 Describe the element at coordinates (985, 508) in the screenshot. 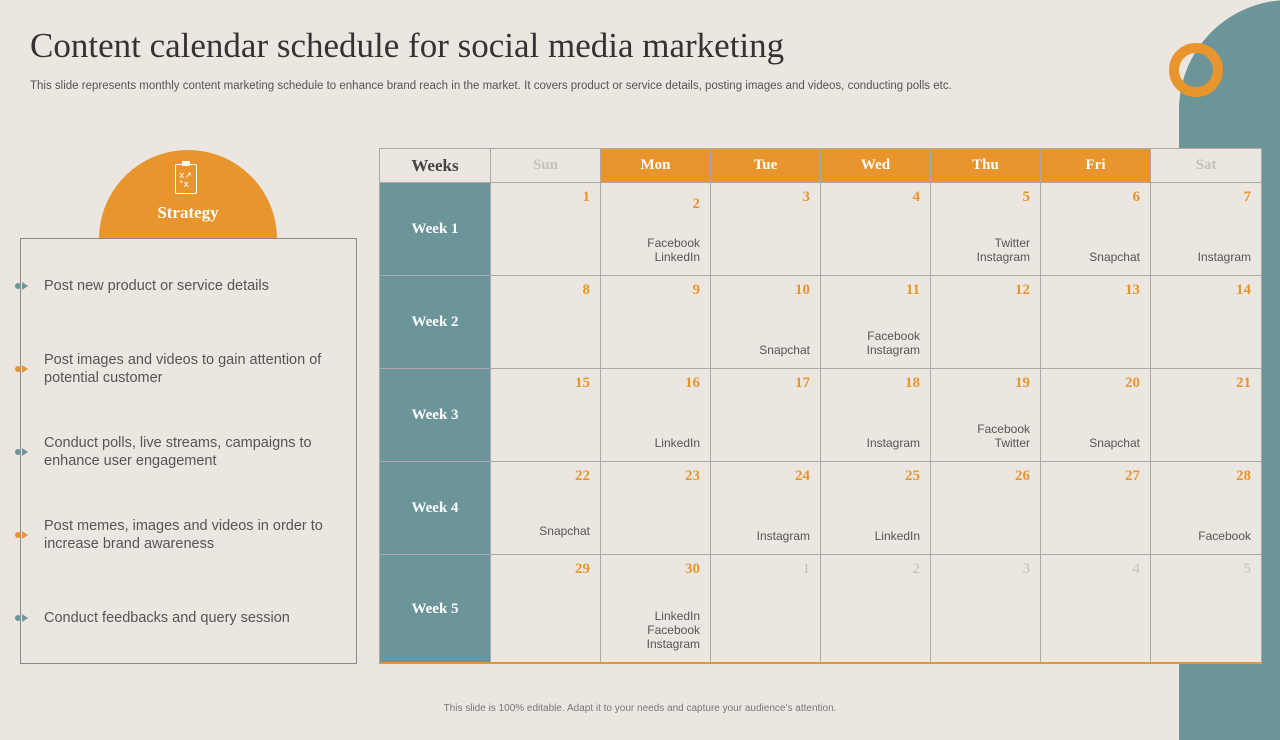

I see `day-cell: 26` at that location.